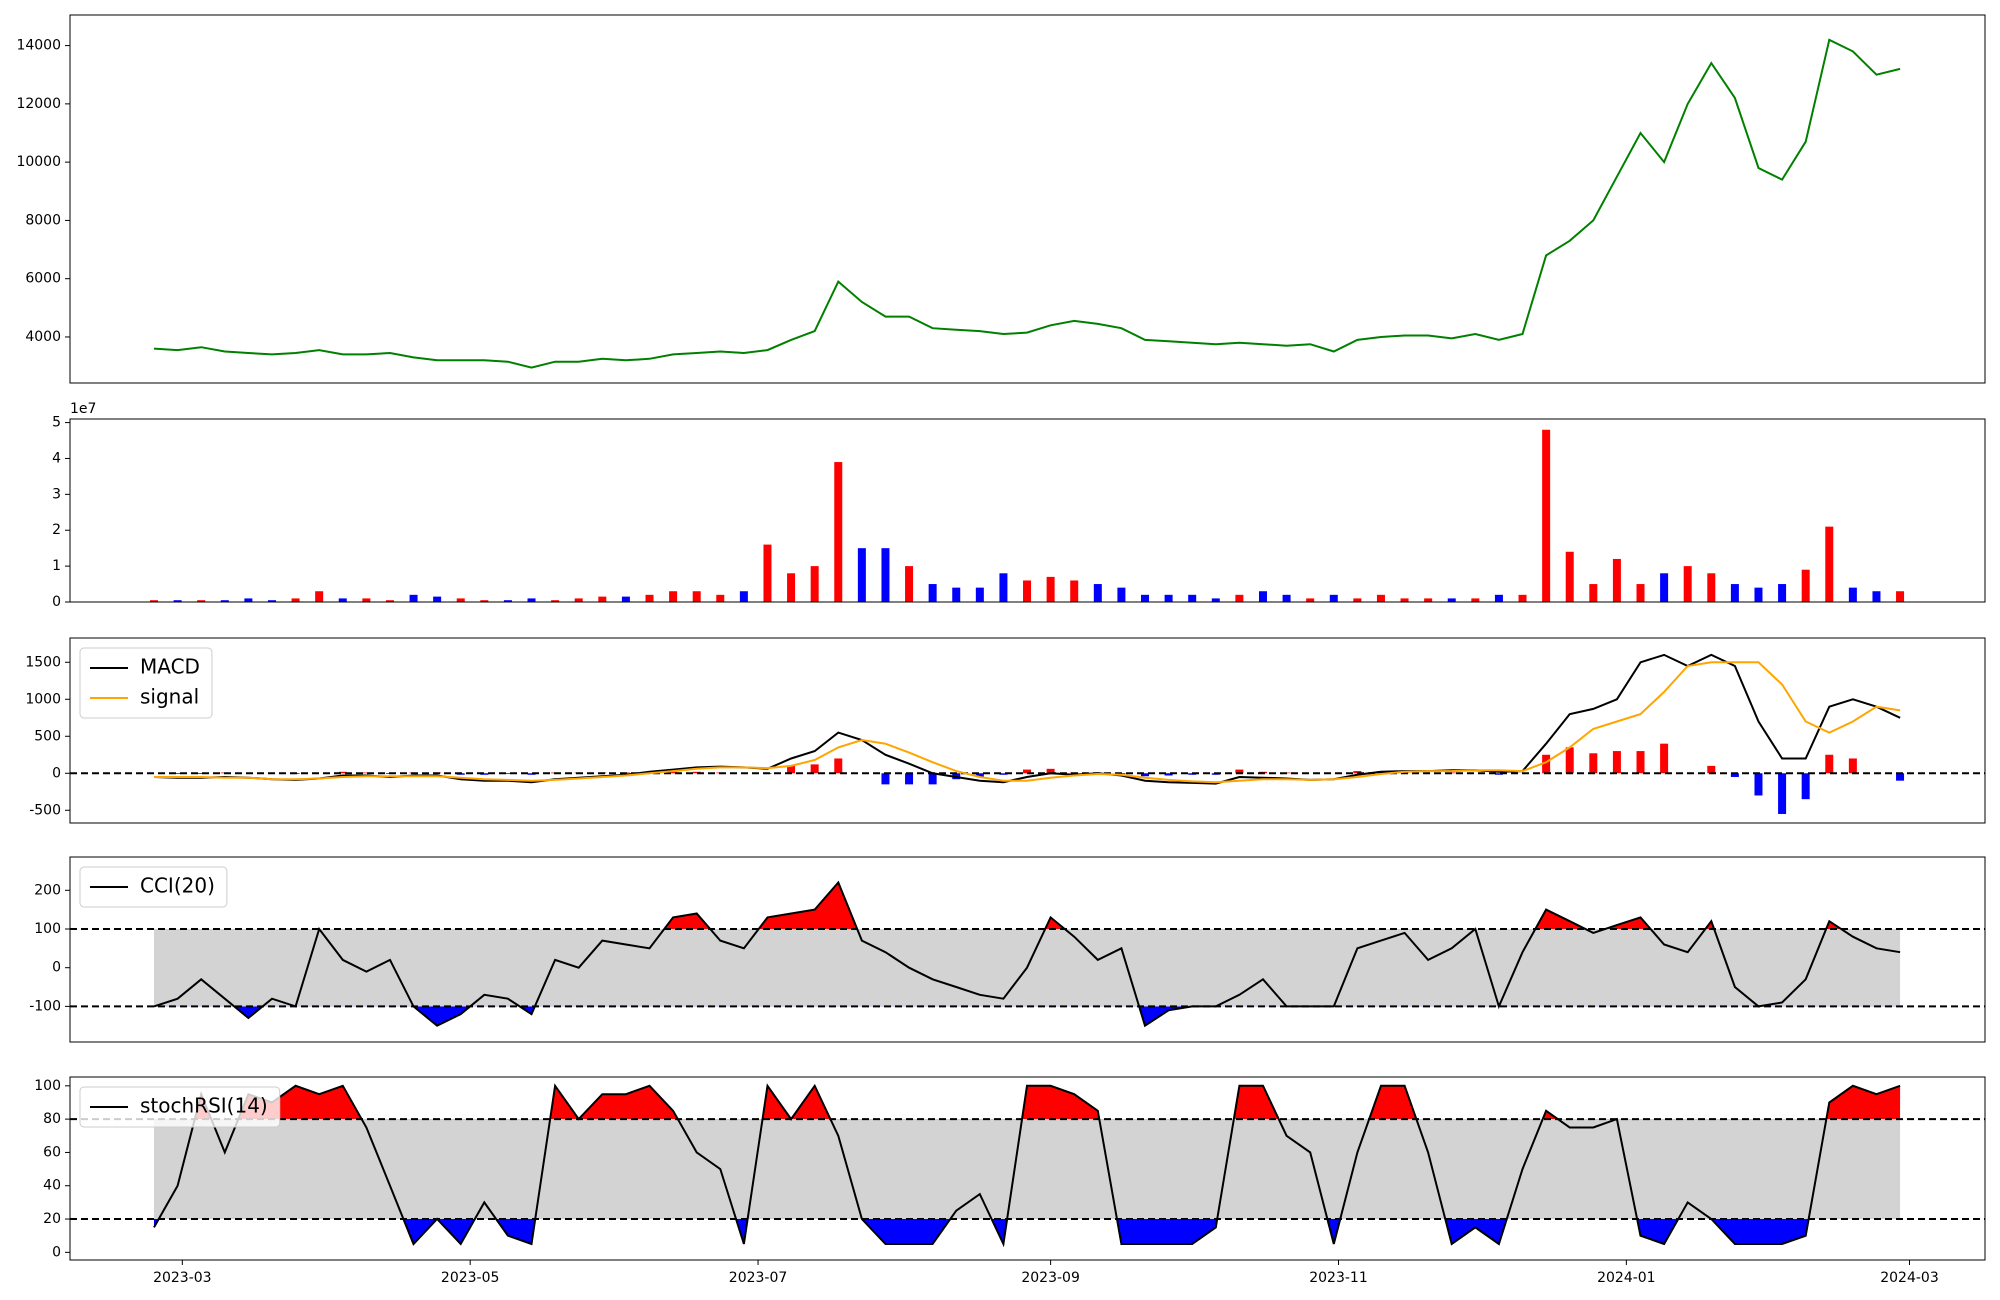  What do you see at coordinates (1338, 1278) in the screenshot?
I see `x-tick-label: 2023-11` at bounding box center [1338, 1278].